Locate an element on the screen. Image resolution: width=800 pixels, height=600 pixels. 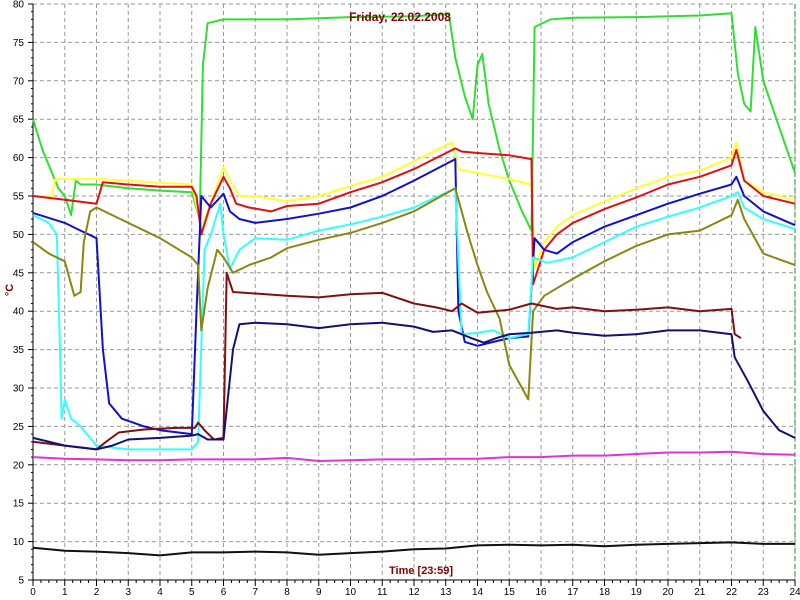
x-tick-label: 21 is located at coordinates (700, 592).